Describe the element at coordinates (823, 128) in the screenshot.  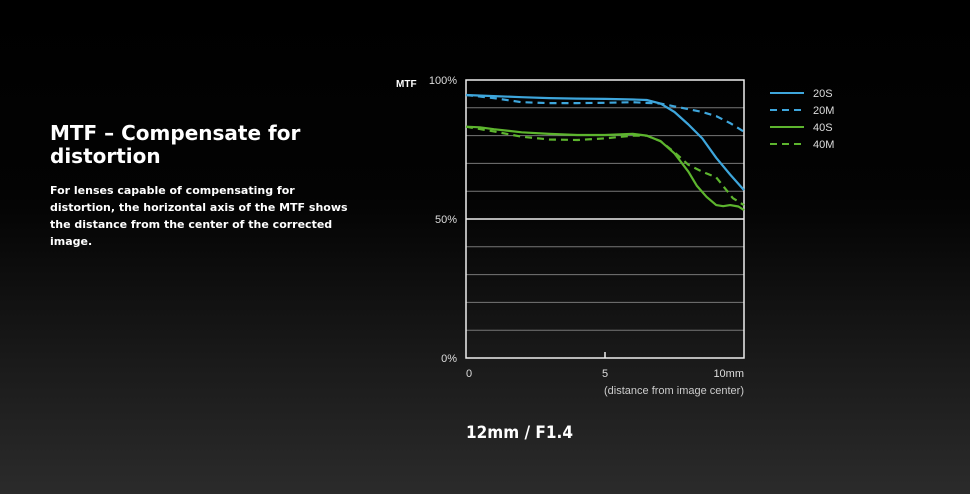
I see `legend-label: 40S` at that location.